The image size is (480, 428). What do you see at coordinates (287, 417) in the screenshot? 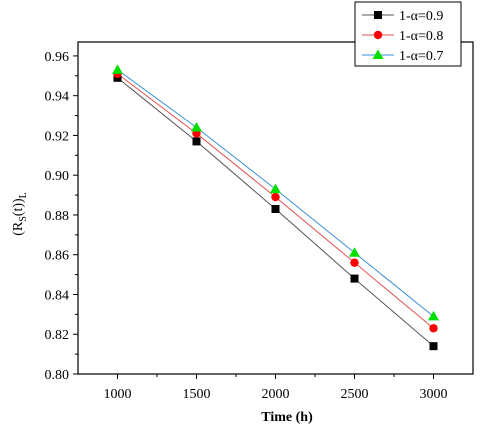
I see `x-axis-title: Time (h)` at bounding box center [287, 417].